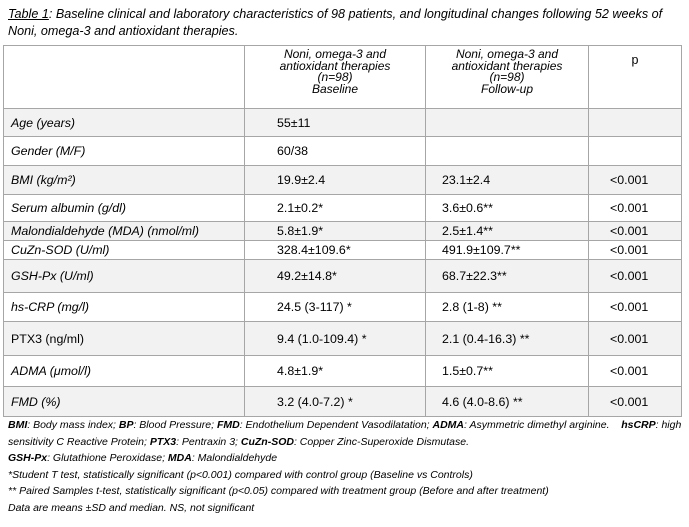  Describe the element at coordinates (336, 425) in the screenshot. I see `abbr-def: : Endothelium Dependent Vasodilatation;` at that location.